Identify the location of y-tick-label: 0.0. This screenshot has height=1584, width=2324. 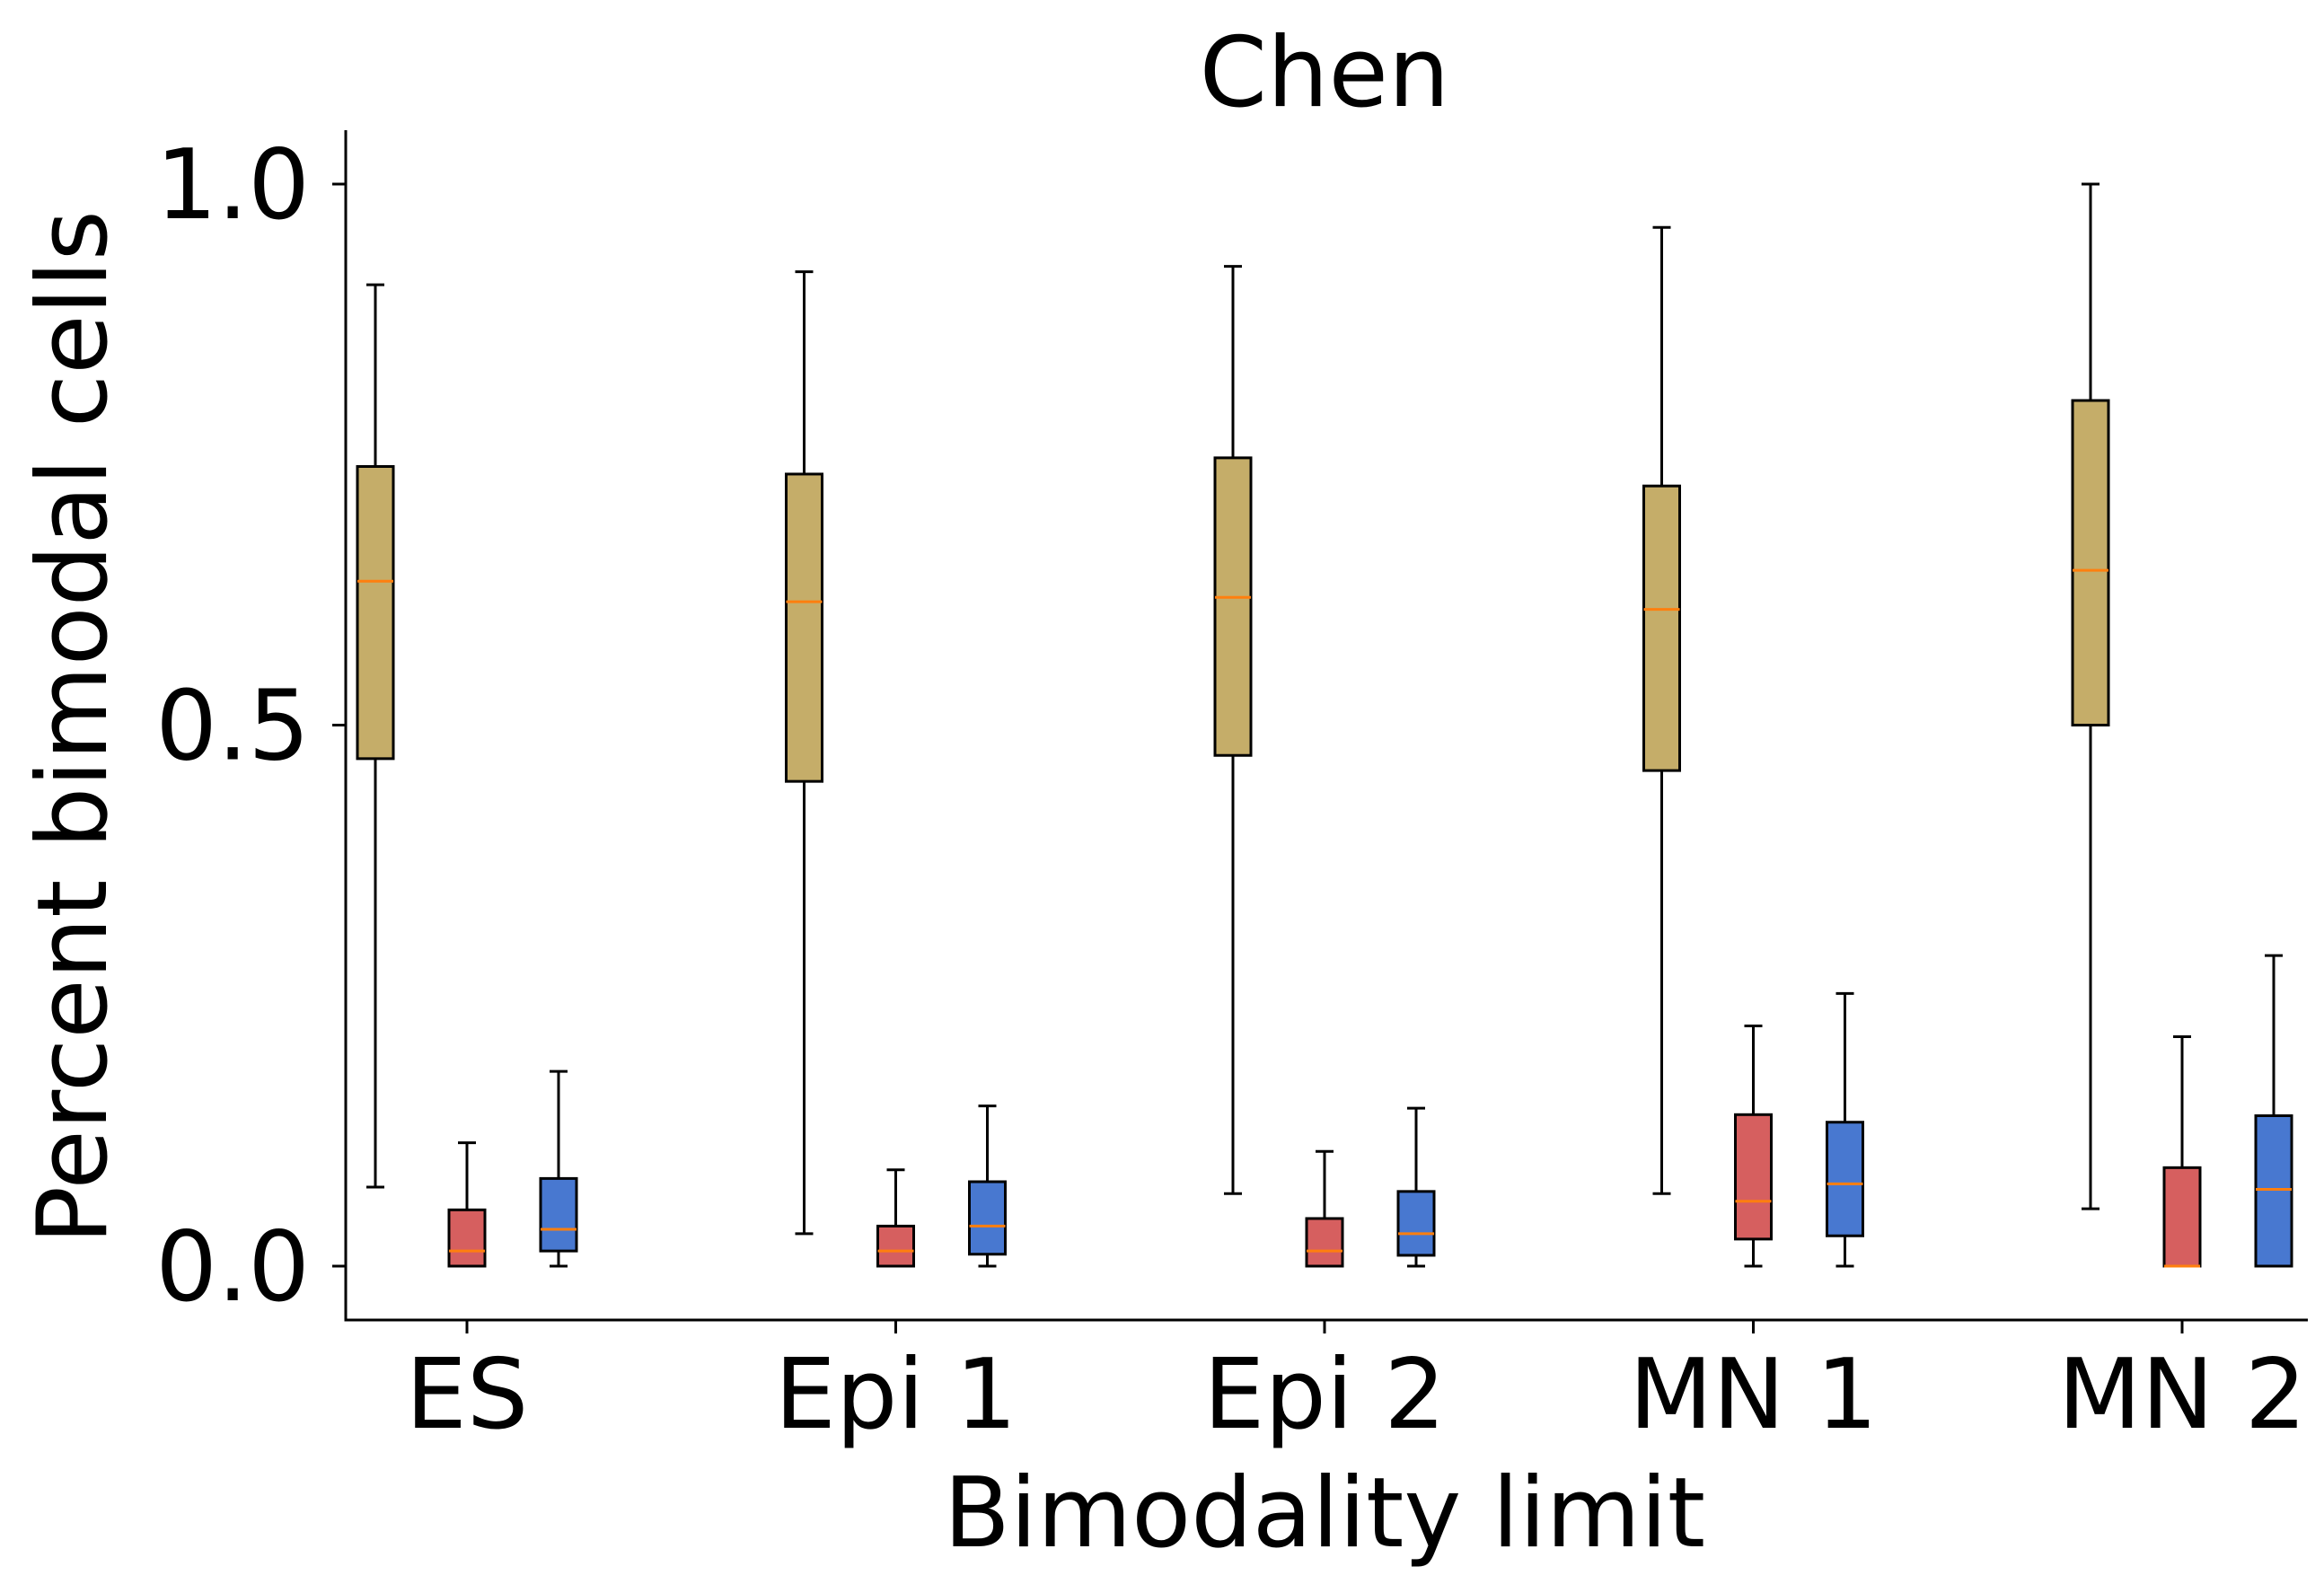
(232, 1267).